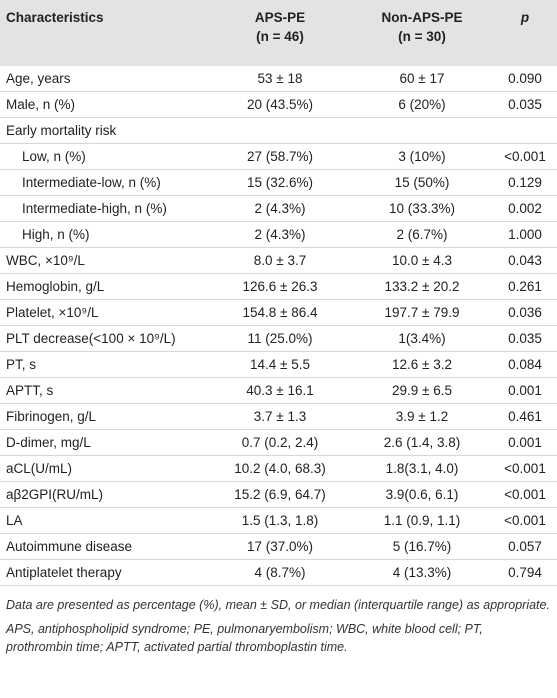  Describe the element at coordinates (104, 79) in the screenshot. I see `row-label: Age, years` at that location.